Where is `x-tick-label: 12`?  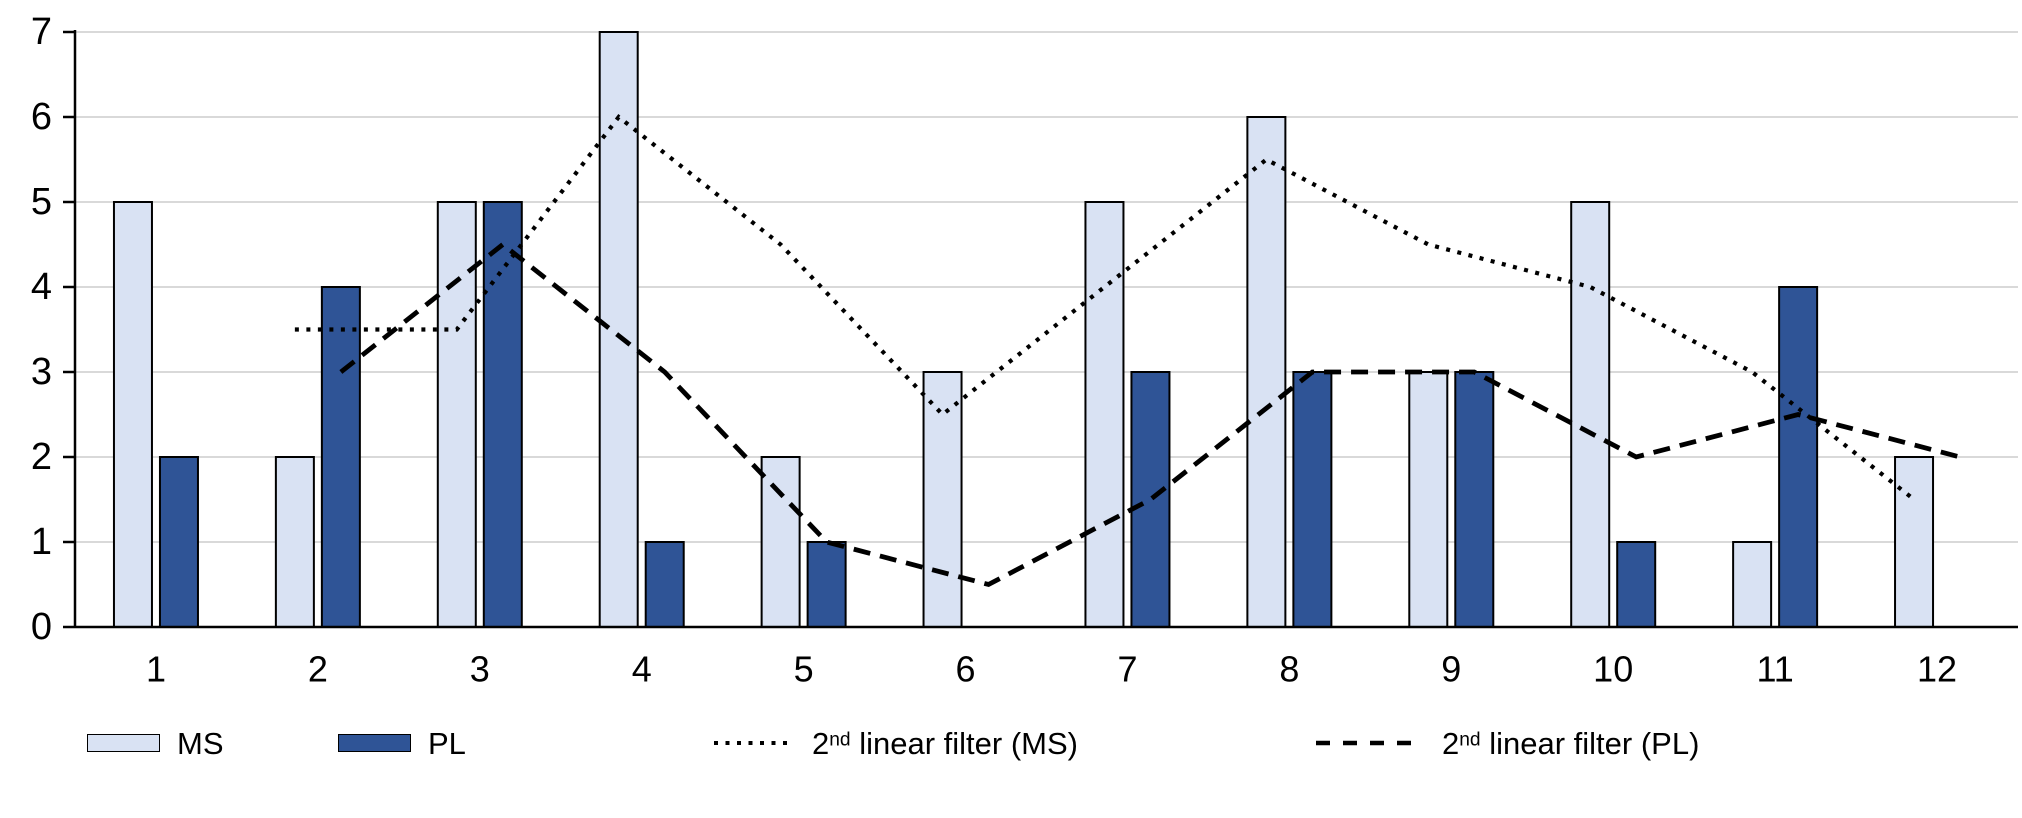 x-tick-label: 12 is located at coordinates (1937, 669).